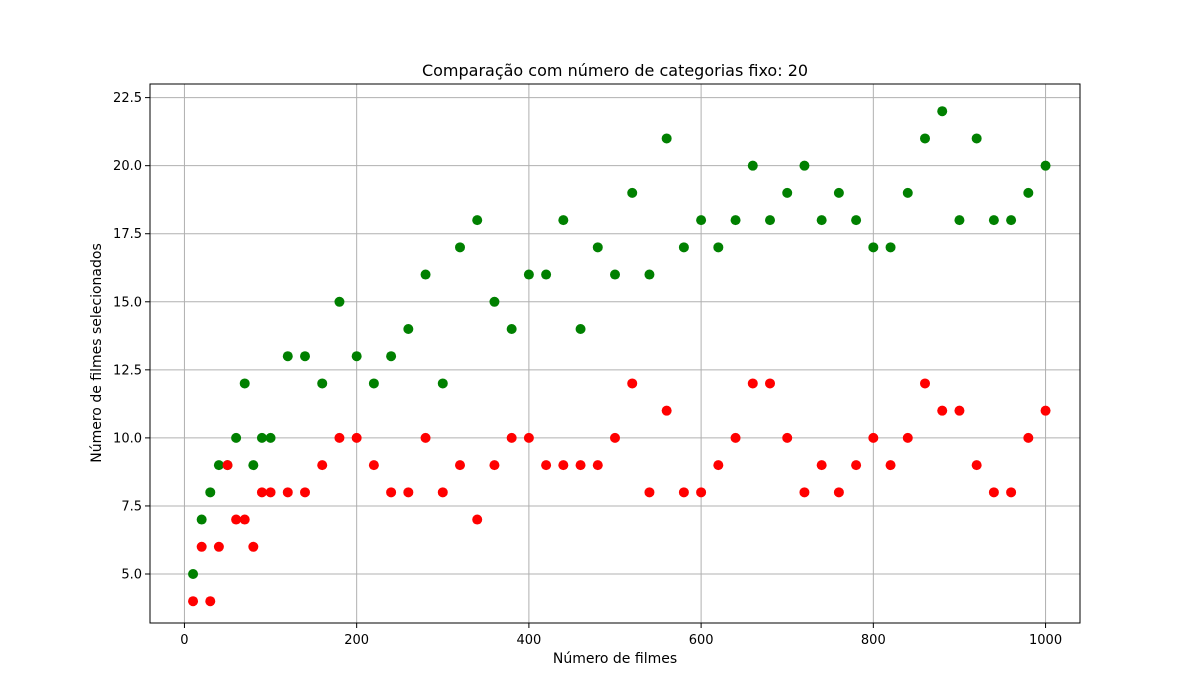 This screenshot has width=1200, height=700. I want to click on y-tick-label: 12.5, so click(127, 370).